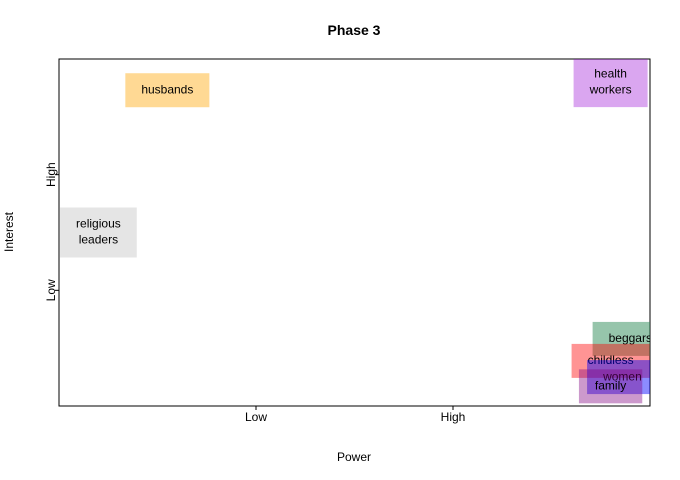 The width and height of the screenshot is (680, 480). I want to click on stakeholder-family: family, so click(610, 386).